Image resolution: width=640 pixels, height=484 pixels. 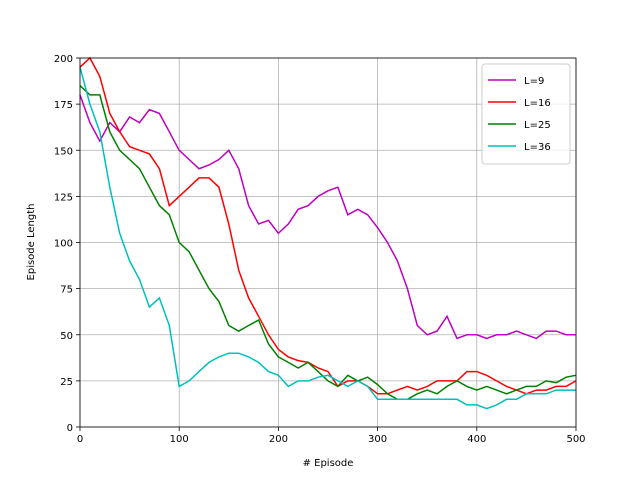 I want to click on legend-label: L=16, so click(x=537, y=103).